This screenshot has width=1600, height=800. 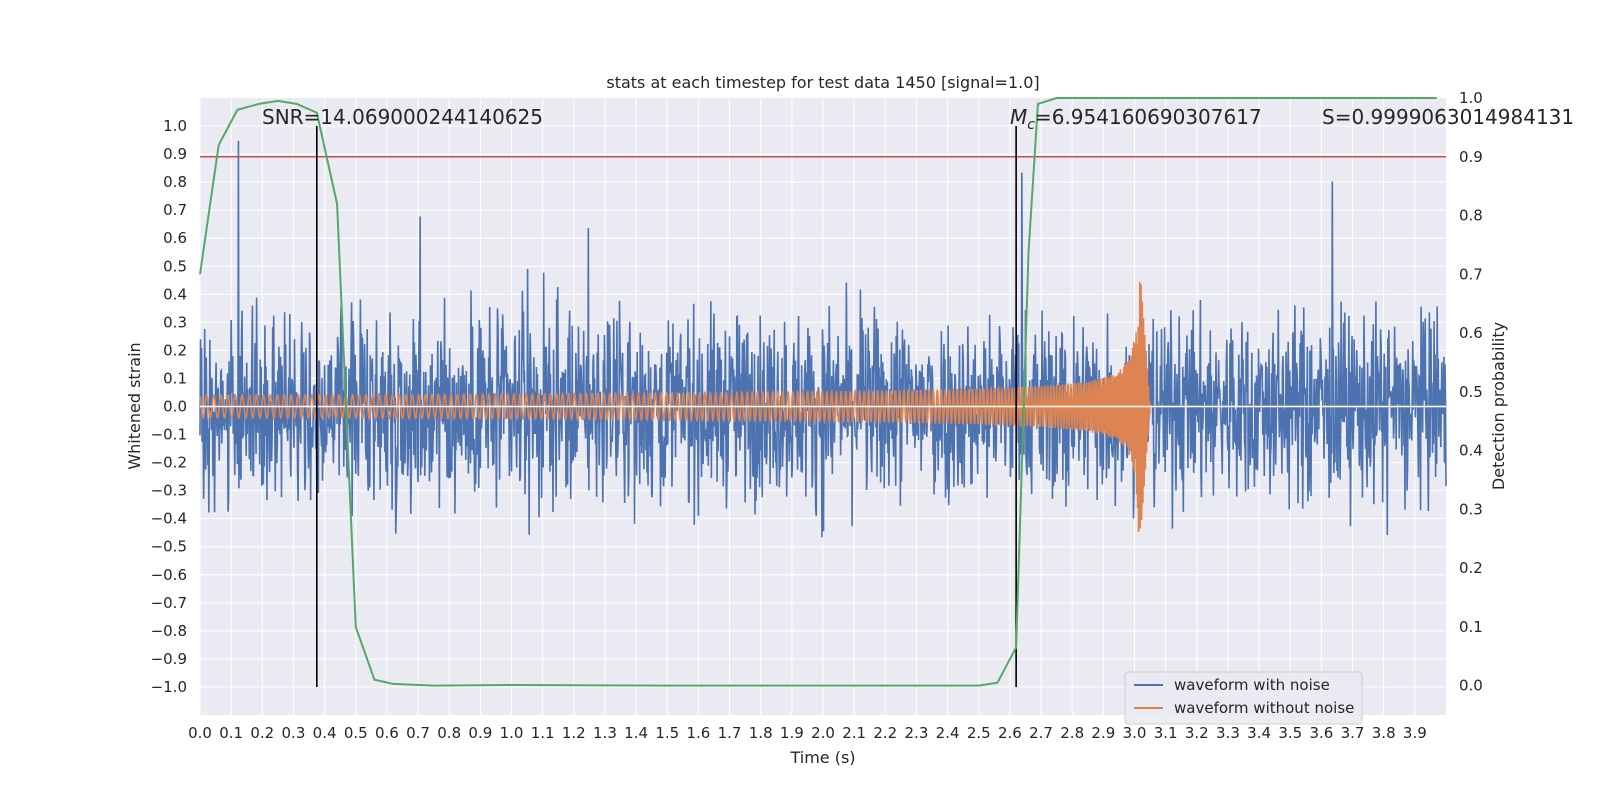 I want to click on mc-subscript: c, so click(x=1031, y=125).